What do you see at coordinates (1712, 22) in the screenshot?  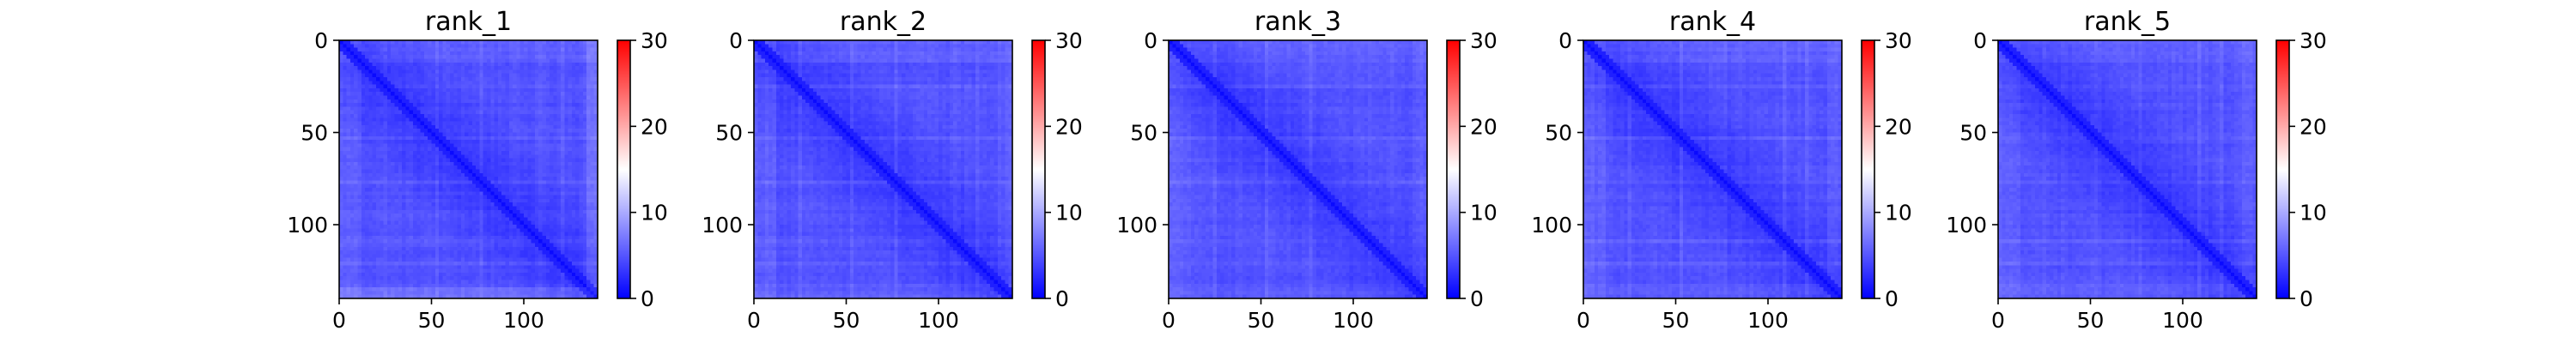 I see `panel-title: rank_4` at bounding box center [1712, 22].